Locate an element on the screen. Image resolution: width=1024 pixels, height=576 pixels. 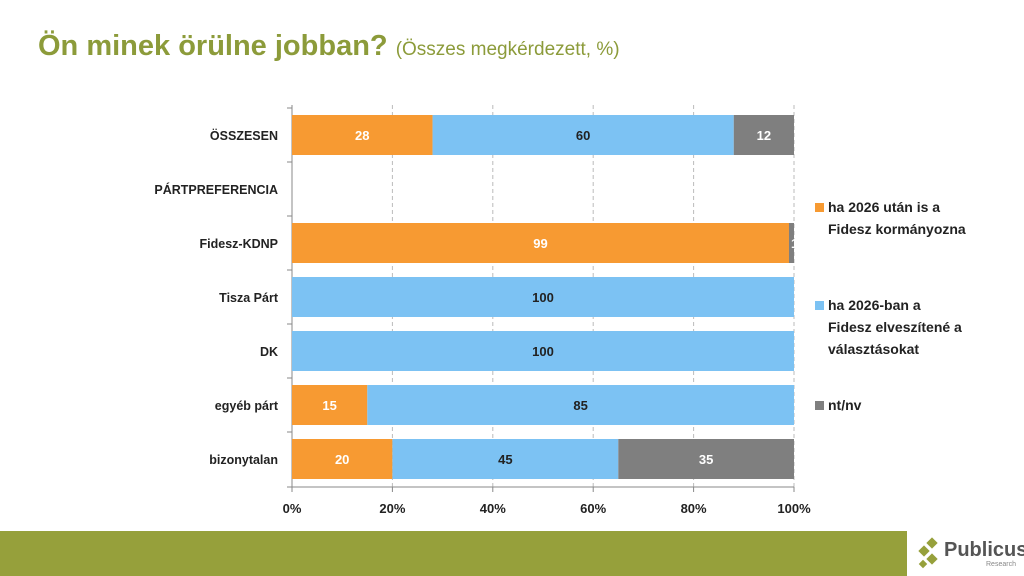
legend-label: nt/nv is located at coordinates (845, 405).